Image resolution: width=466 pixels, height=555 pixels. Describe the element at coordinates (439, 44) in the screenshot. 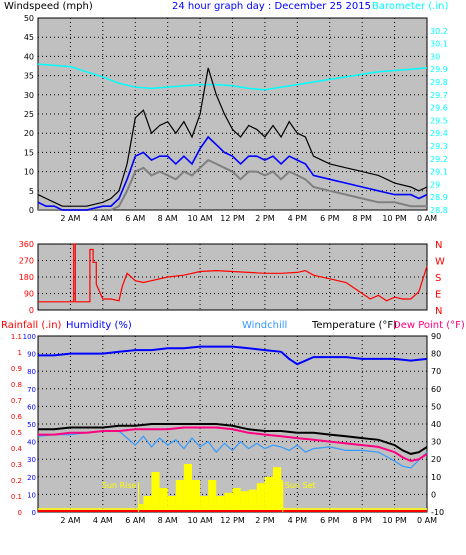

I see `barometer-tick-label: 30.1` at that location.